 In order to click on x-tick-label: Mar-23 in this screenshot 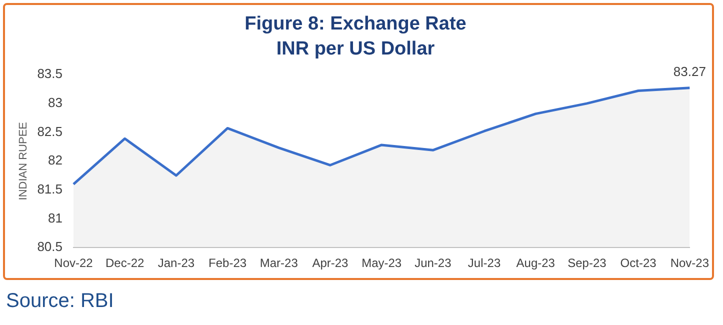, I will do `click(279, 263)`.